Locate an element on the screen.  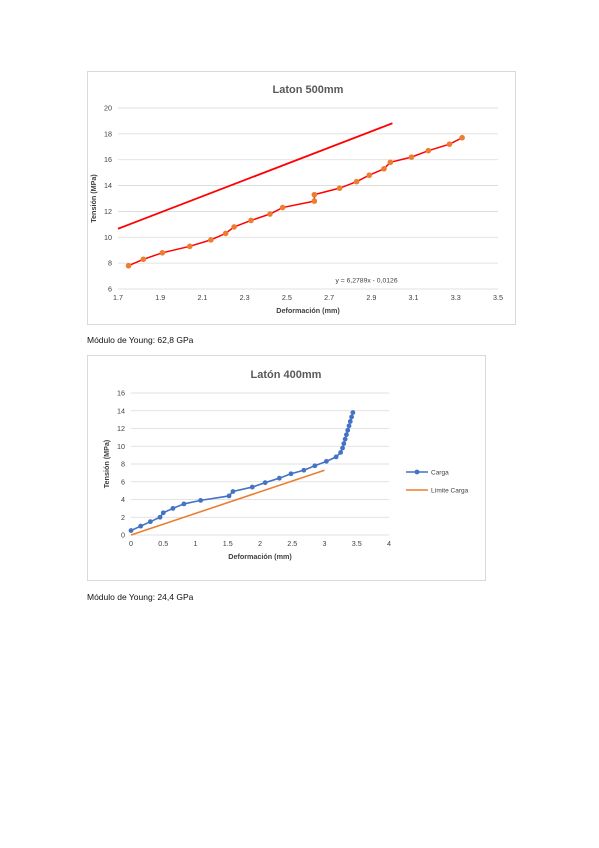
x-tick-label: 3 is located at coordinates (325, 543).